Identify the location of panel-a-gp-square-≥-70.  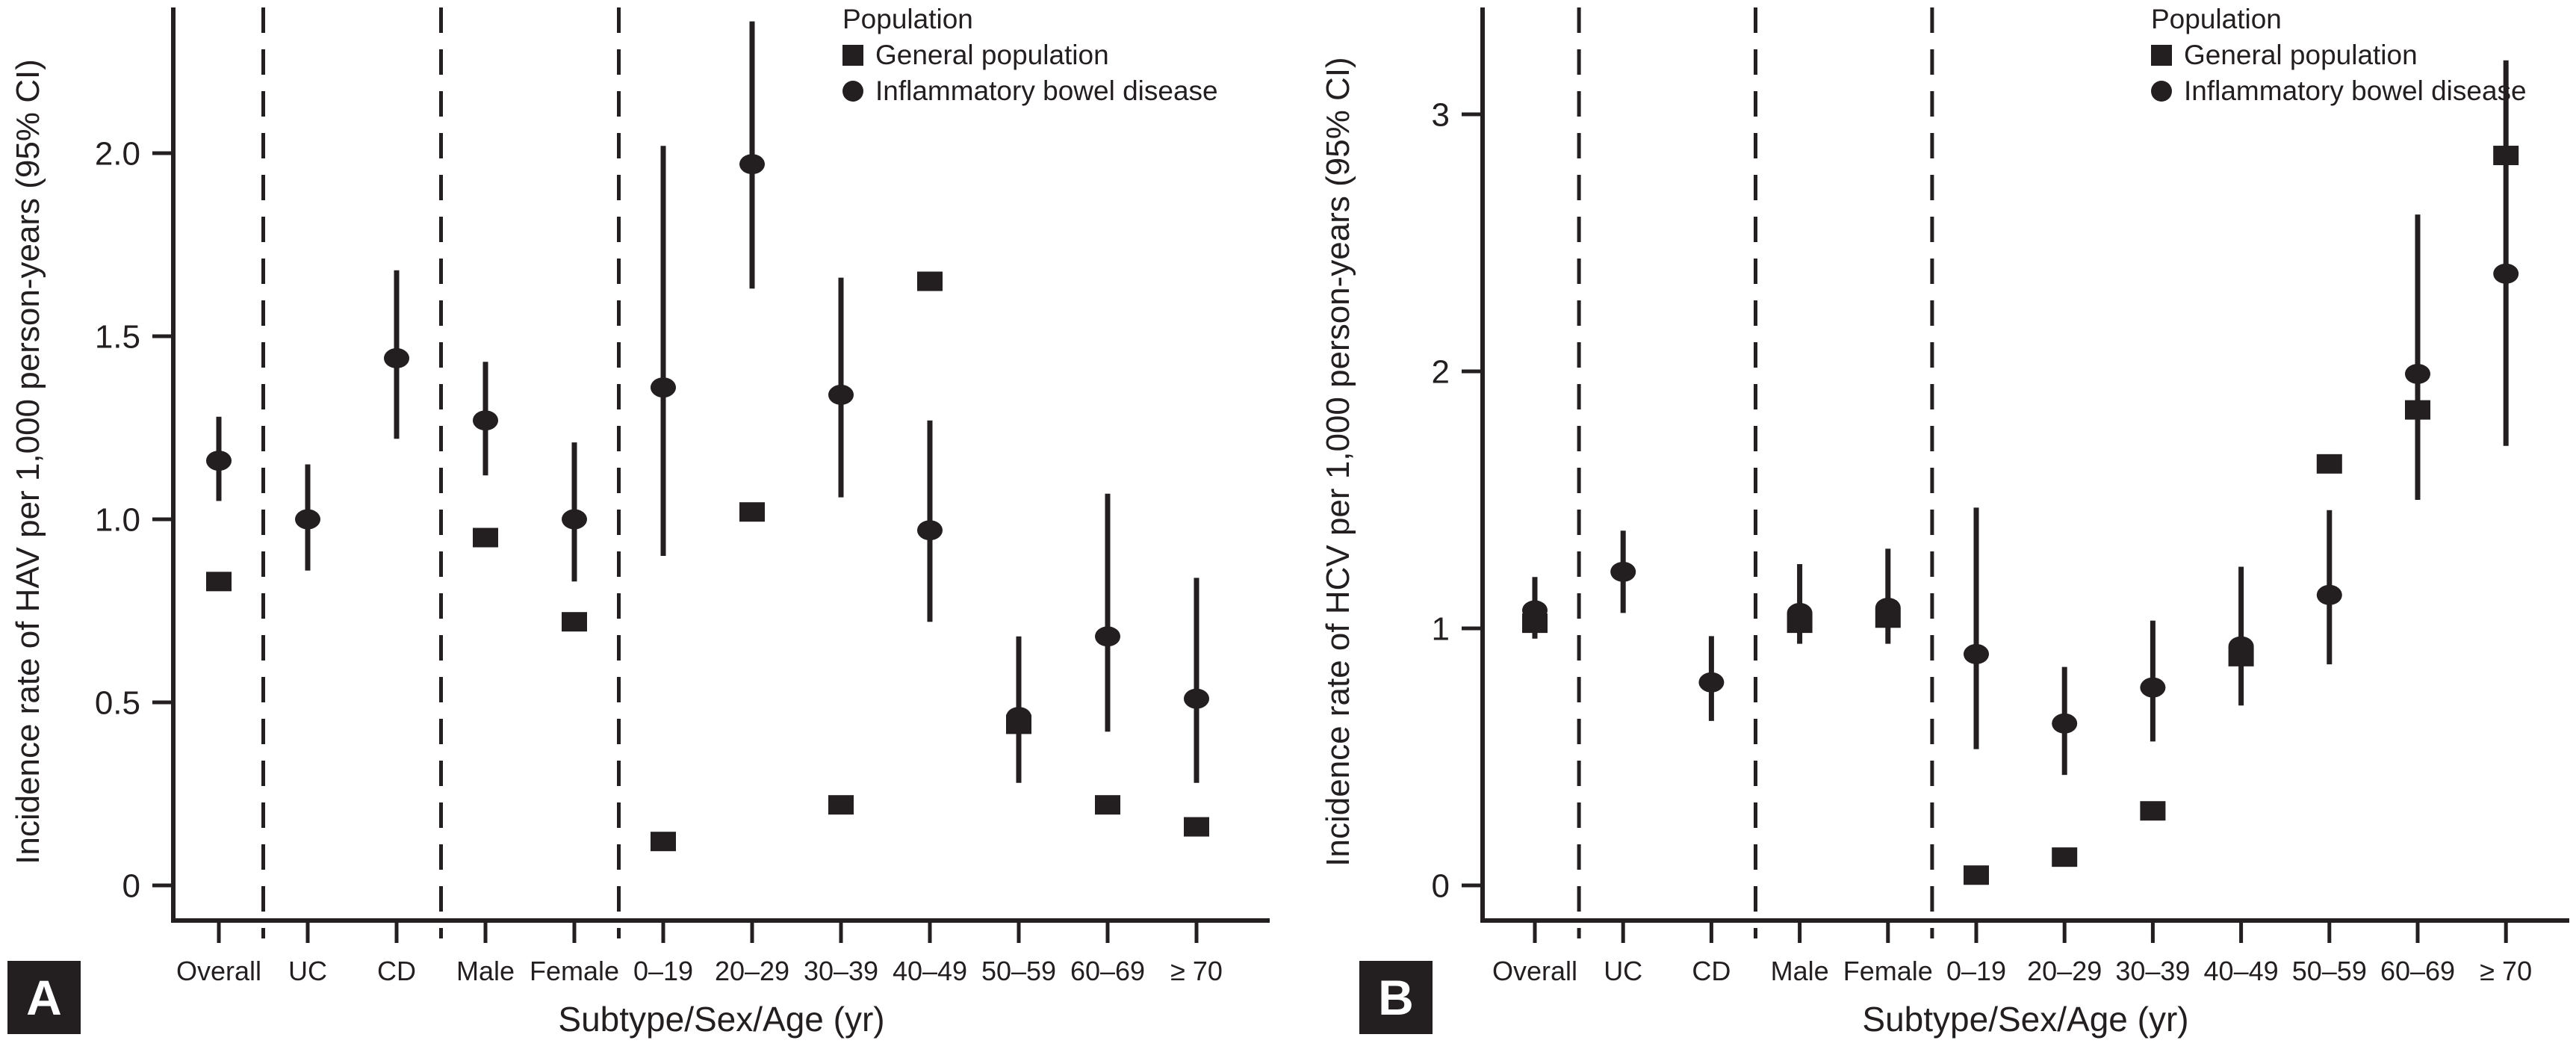
(1196, 827).